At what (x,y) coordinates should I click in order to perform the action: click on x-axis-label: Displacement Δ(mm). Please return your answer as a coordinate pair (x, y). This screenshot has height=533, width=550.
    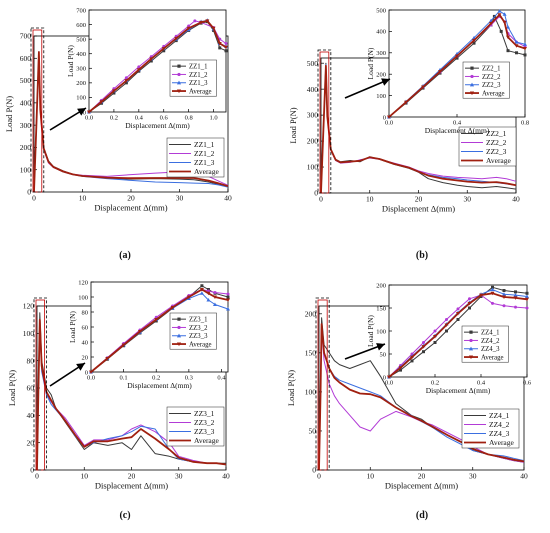
    Looking at the image, I should click on (421, 485).